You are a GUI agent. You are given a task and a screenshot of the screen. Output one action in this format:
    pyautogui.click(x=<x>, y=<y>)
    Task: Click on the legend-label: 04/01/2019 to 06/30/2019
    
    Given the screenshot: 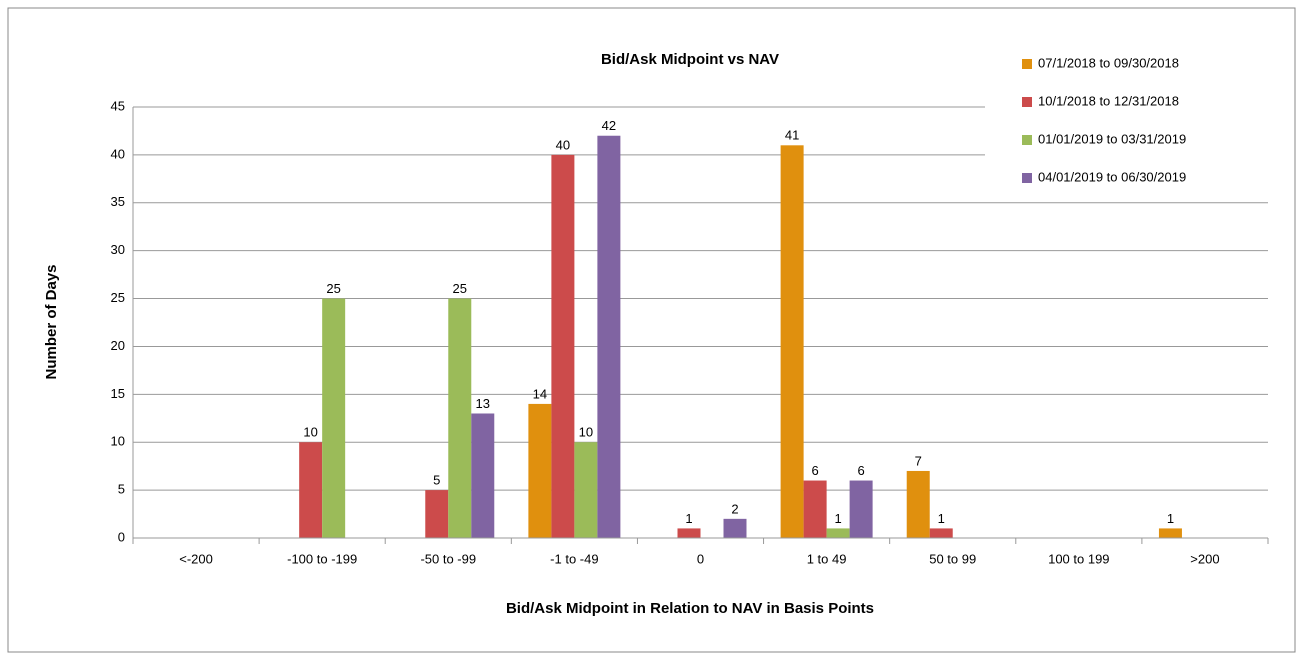 What is the action you would take?
    pyautogui.click(x=1112, y=176)
    